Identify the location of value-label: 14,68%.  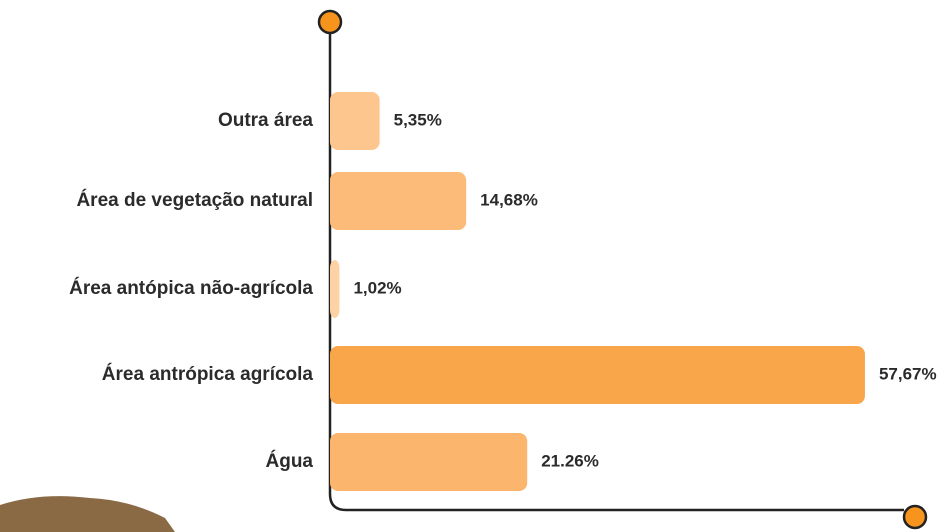
(509, 199).